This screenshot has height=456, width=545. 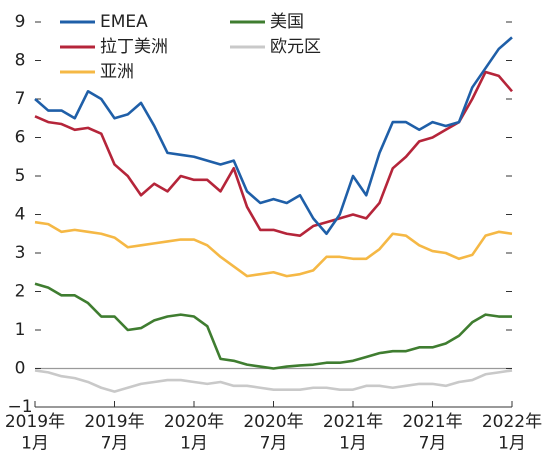 What do you see at coordinates (124, 22) in the screenshot?
I see `legend-label: EMEA` at bounding box center [124, 22].